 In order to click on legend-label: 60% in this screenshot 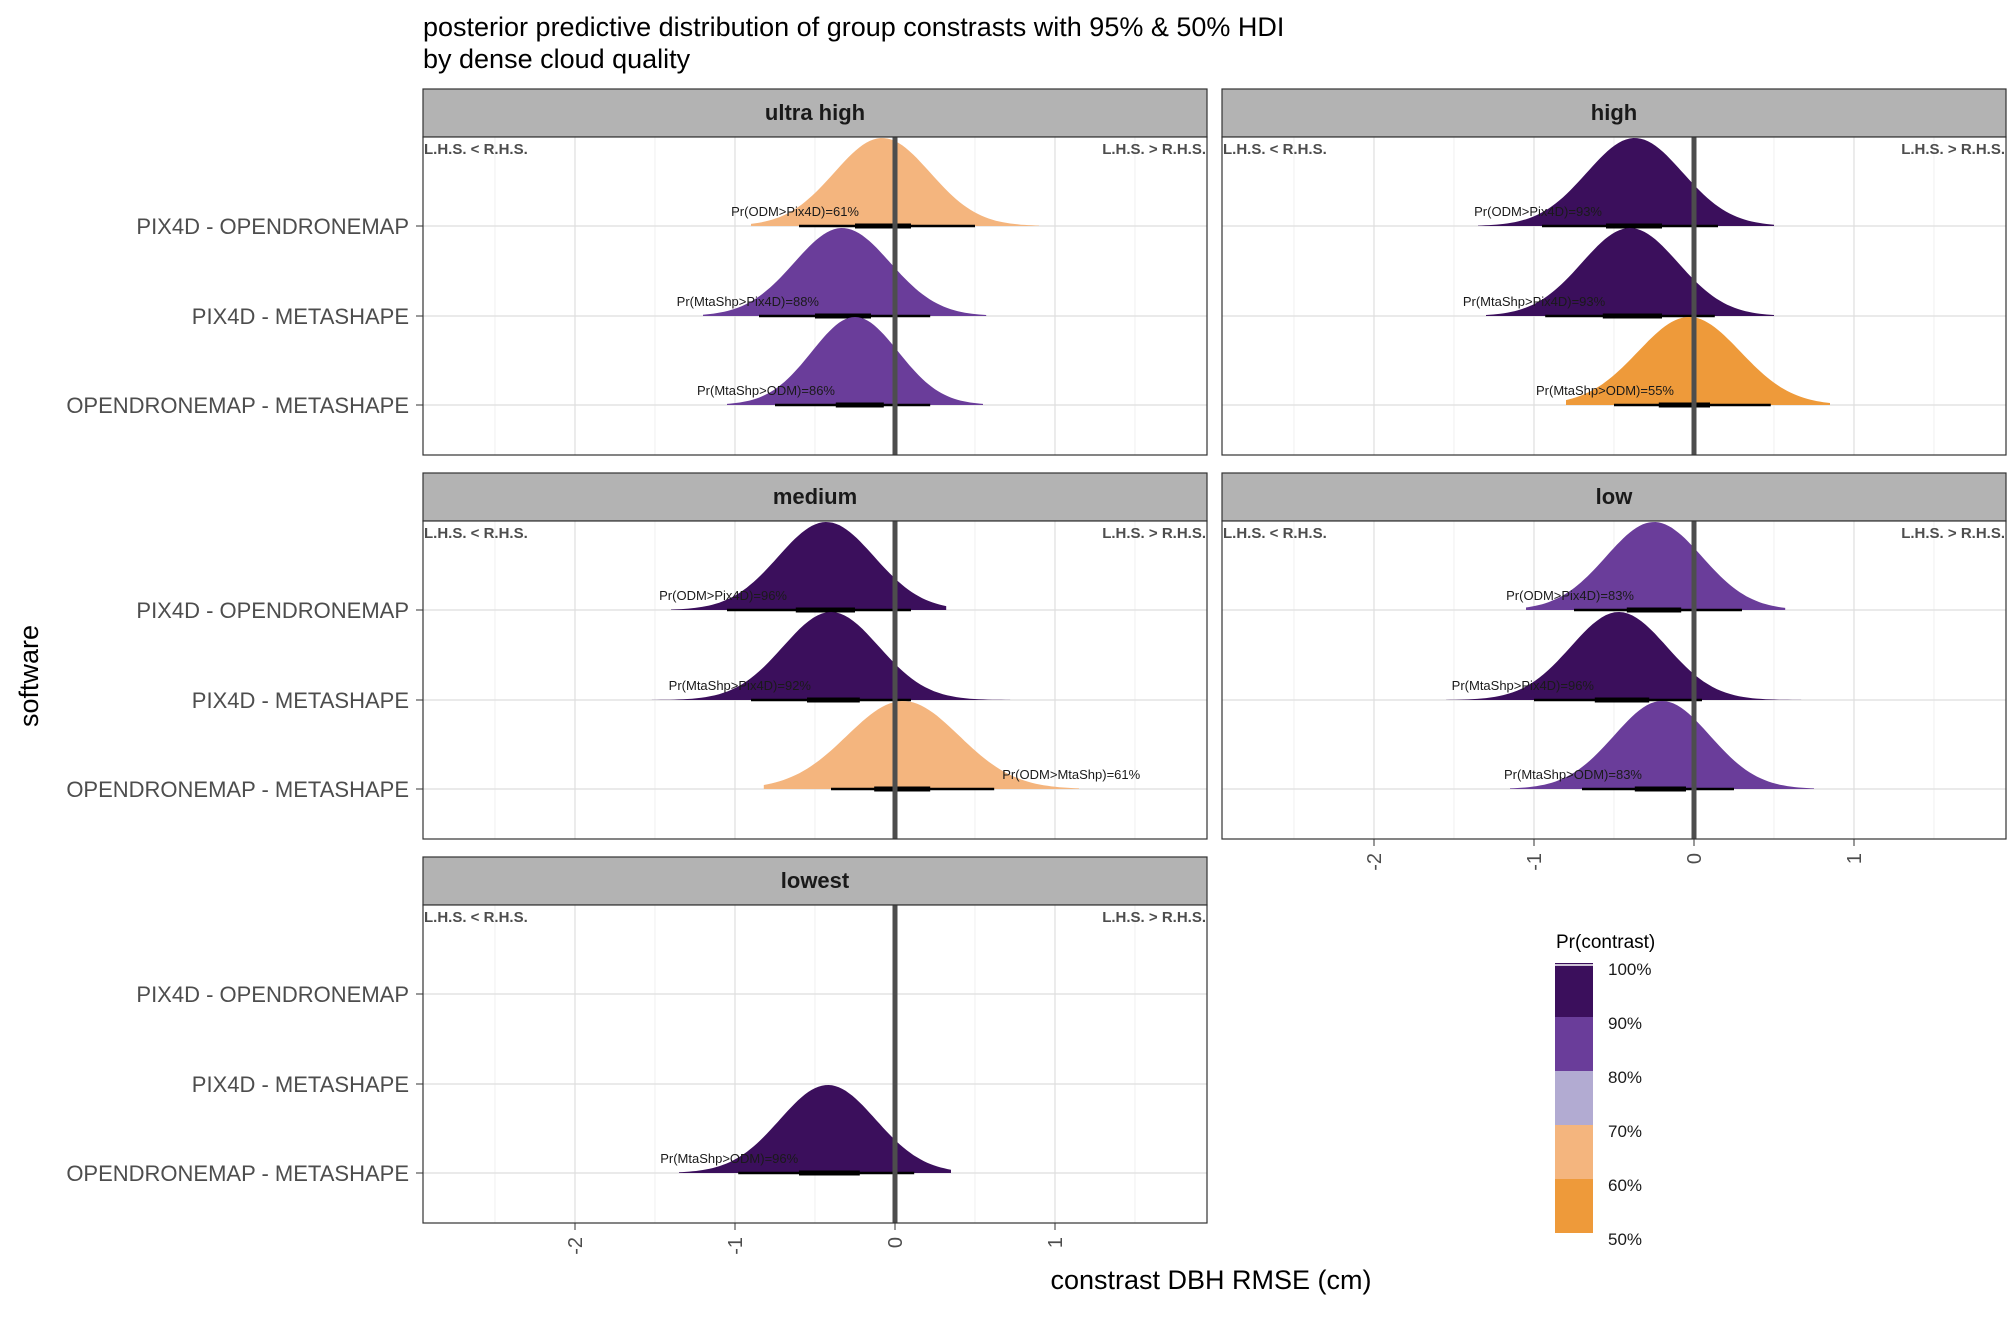, I will do `click(1625, 1185)`.